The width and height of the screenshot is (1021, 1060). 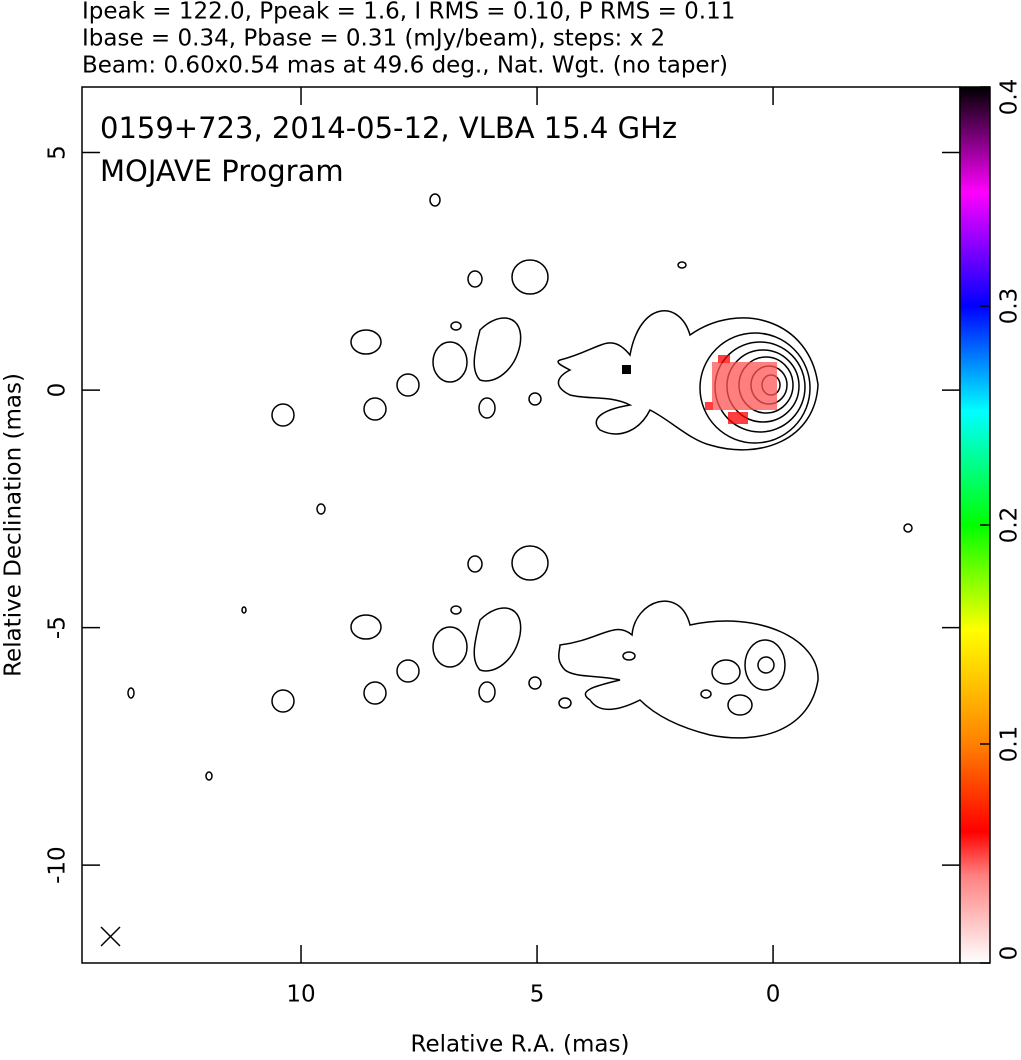 I want to click on y-tick-label: 0, so click(x=58, y=390).